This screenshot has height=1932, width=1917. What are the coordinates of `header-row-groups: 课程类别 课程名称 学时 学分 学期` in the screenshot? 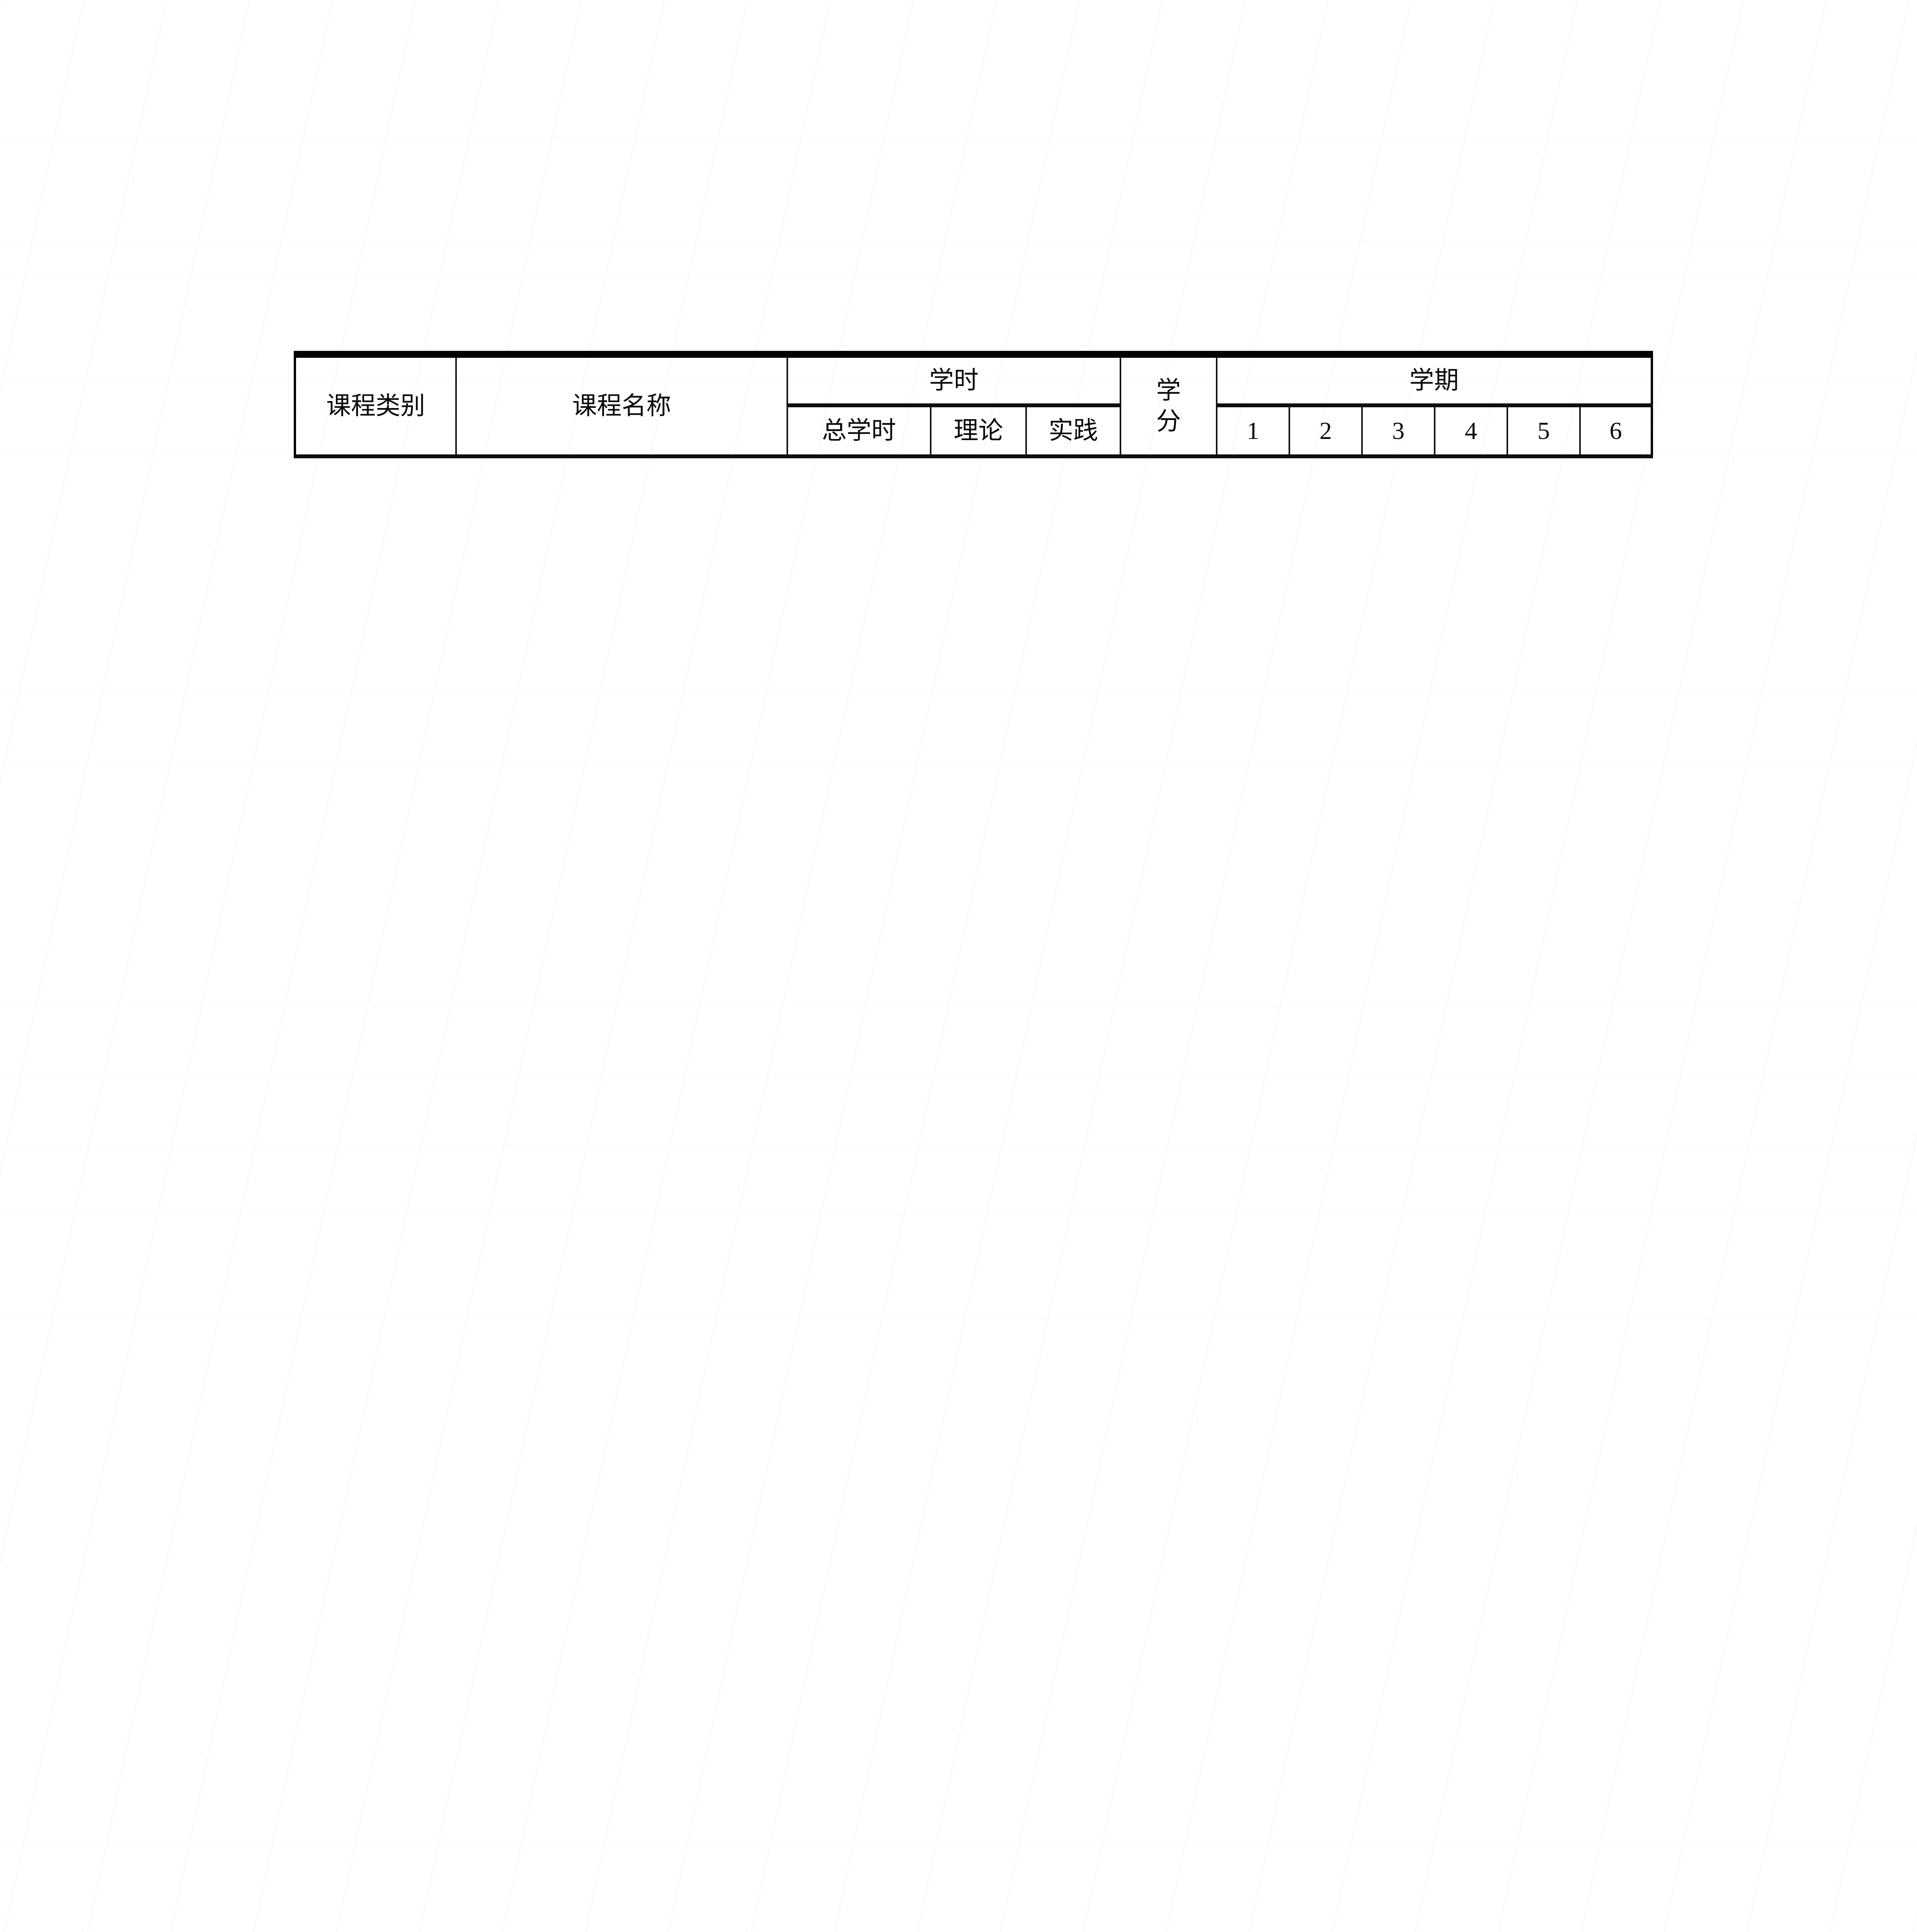 It's located at (973, 404).